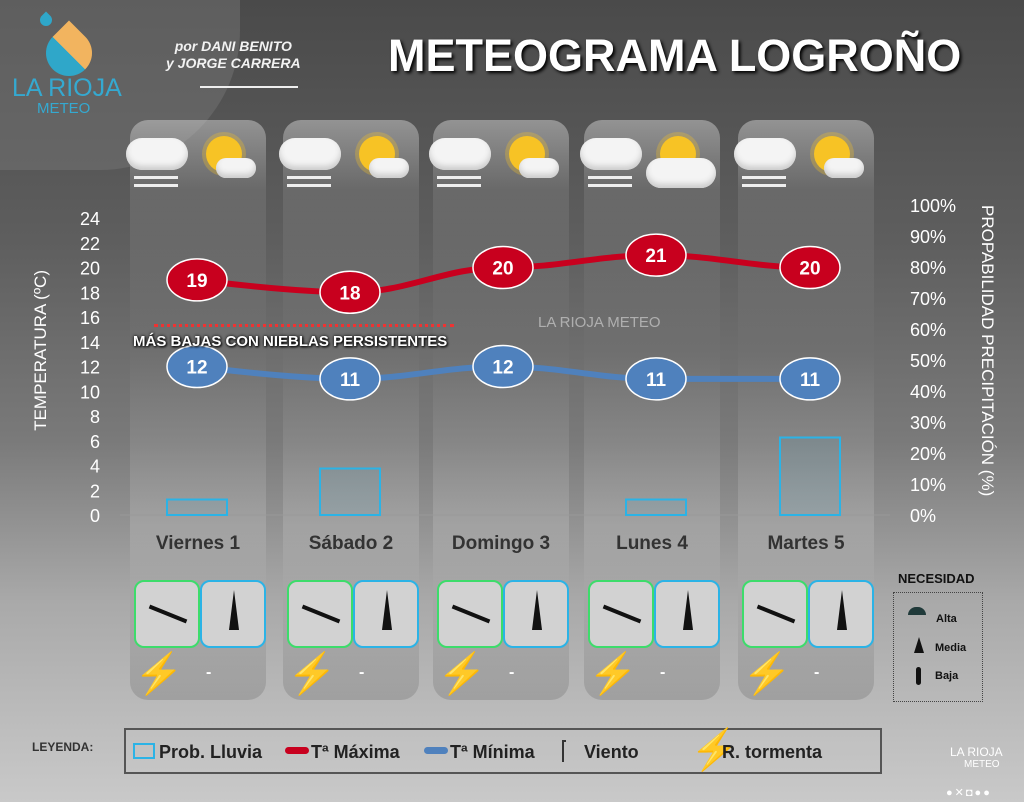  Describe the element at coordinates (492, 752) in the screenshot. I see `legend-item-tmin: Tª Mínima` at that location.